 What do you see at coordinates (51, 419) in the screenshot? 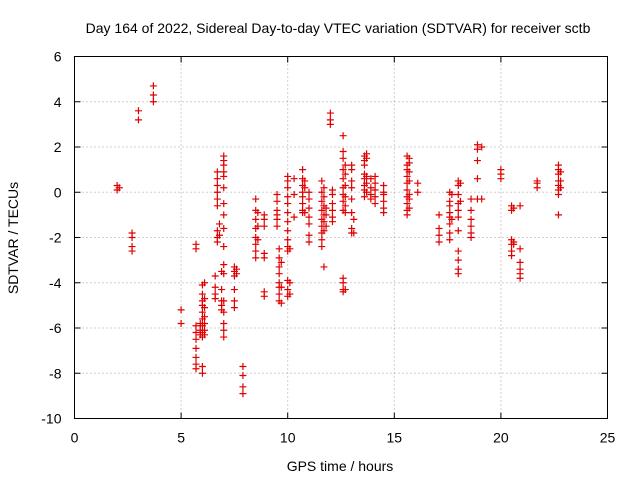
I see `y-tick-label: -10` at bounding box center [51, 419].